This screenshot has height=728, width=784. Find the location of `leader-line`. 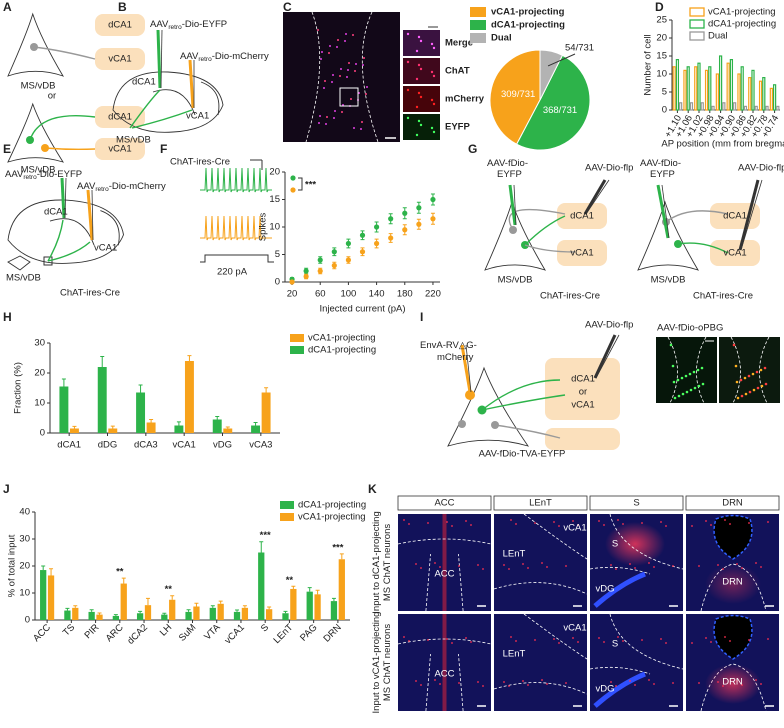

leader-line is located at coordinates (561, 60).